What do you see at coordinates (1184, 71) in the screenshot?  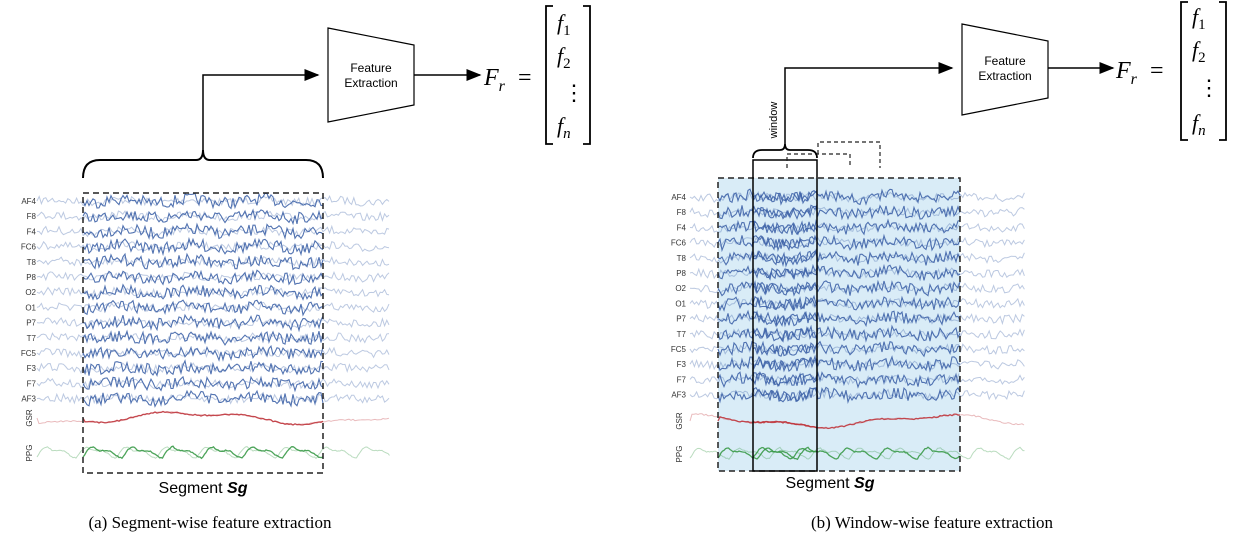 I see `left-bracket-b` at bounding box center [1184, 71].